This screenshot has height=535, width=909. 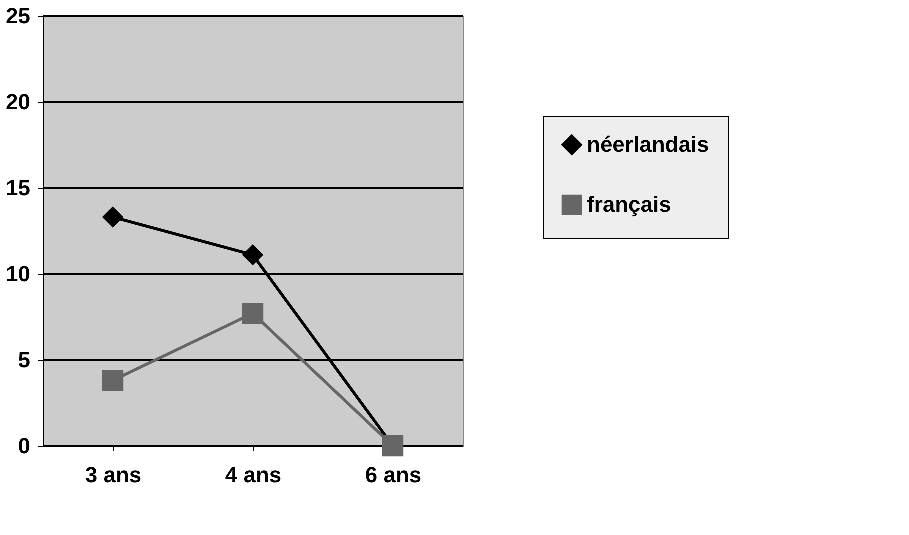 What do you see at coordinates (18, 102) in the screenshot?
I see `y-tick-label: 20` at bounding box center [18, 102].